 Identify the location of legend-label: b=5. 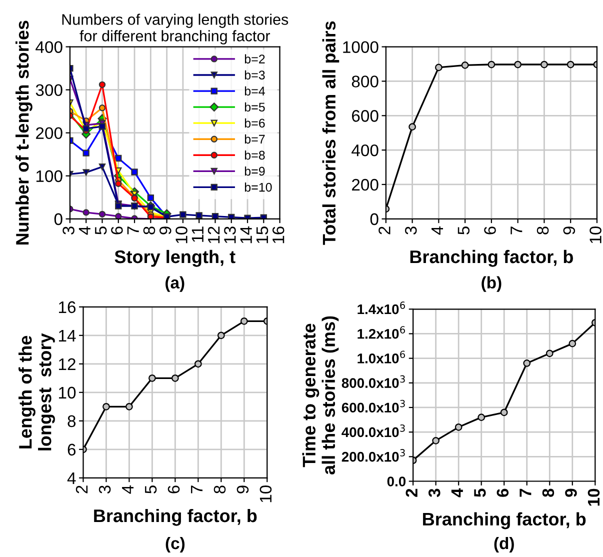
(254, 107).